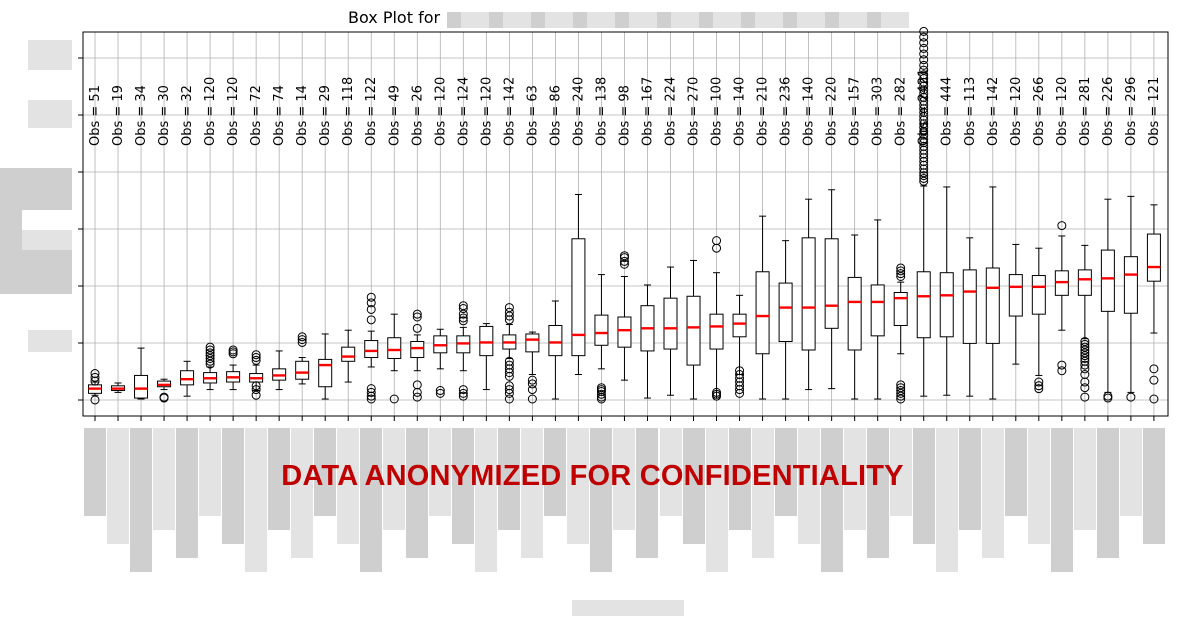 The height and width of the screenshot is (623, 1185). What do you see at coordinates (763, 111) in the screenshot?
I see `obs-label: Obs = 210` at bounding box center [763, 111].